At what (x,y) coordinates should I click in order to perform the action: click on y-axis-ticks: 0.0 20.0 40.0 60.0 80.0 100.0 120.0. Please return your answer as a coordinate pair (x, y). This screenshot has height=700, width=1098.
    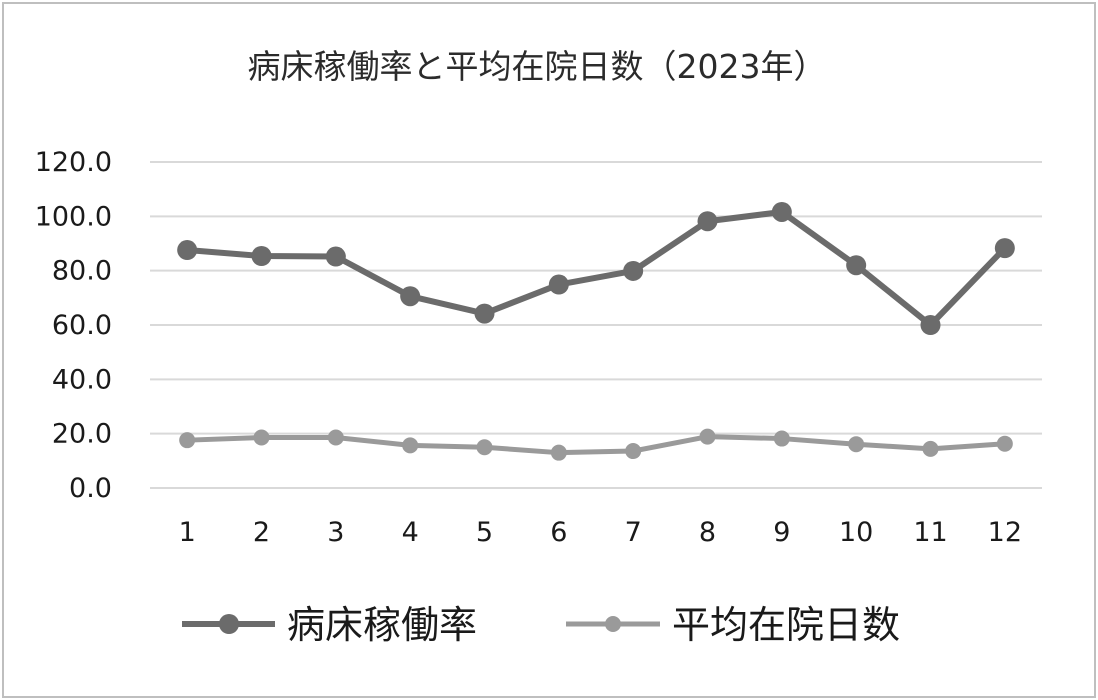
    Looking at the image, I should click on (73, 325).